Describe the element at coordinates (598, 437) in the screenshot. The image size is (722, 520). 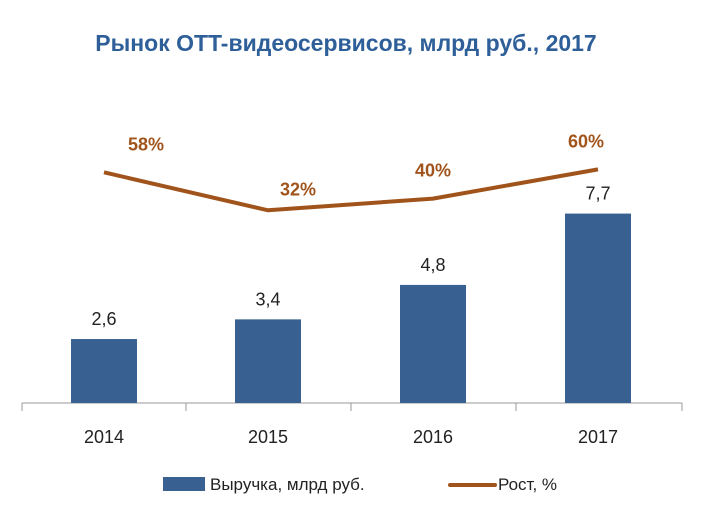
I see `x-tick-label: 2017` at that location.